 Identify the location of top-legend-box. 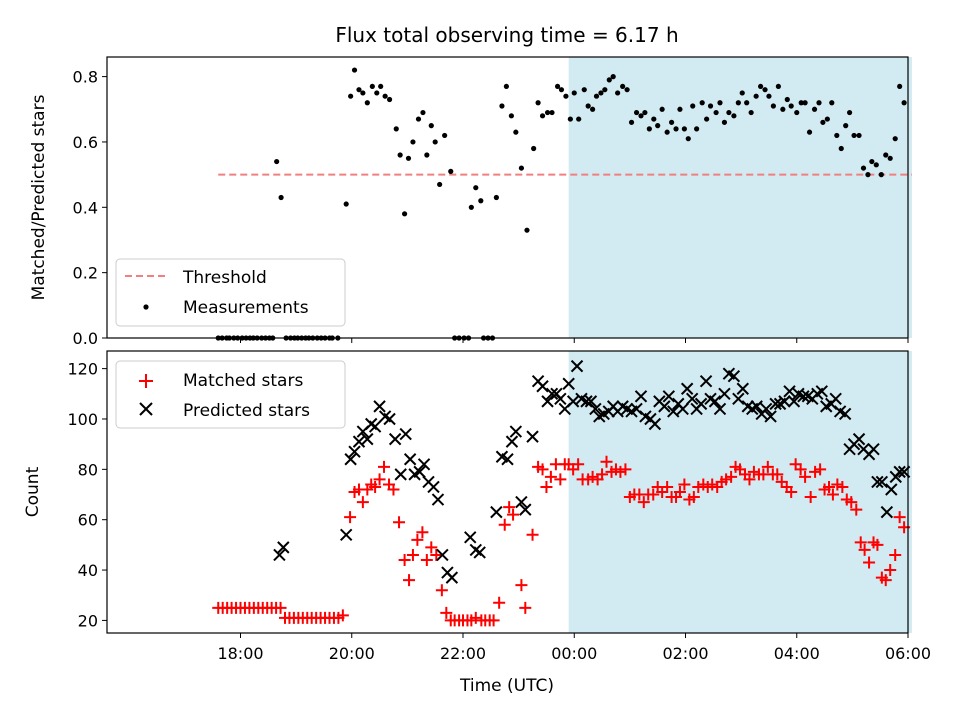
(230, 292).